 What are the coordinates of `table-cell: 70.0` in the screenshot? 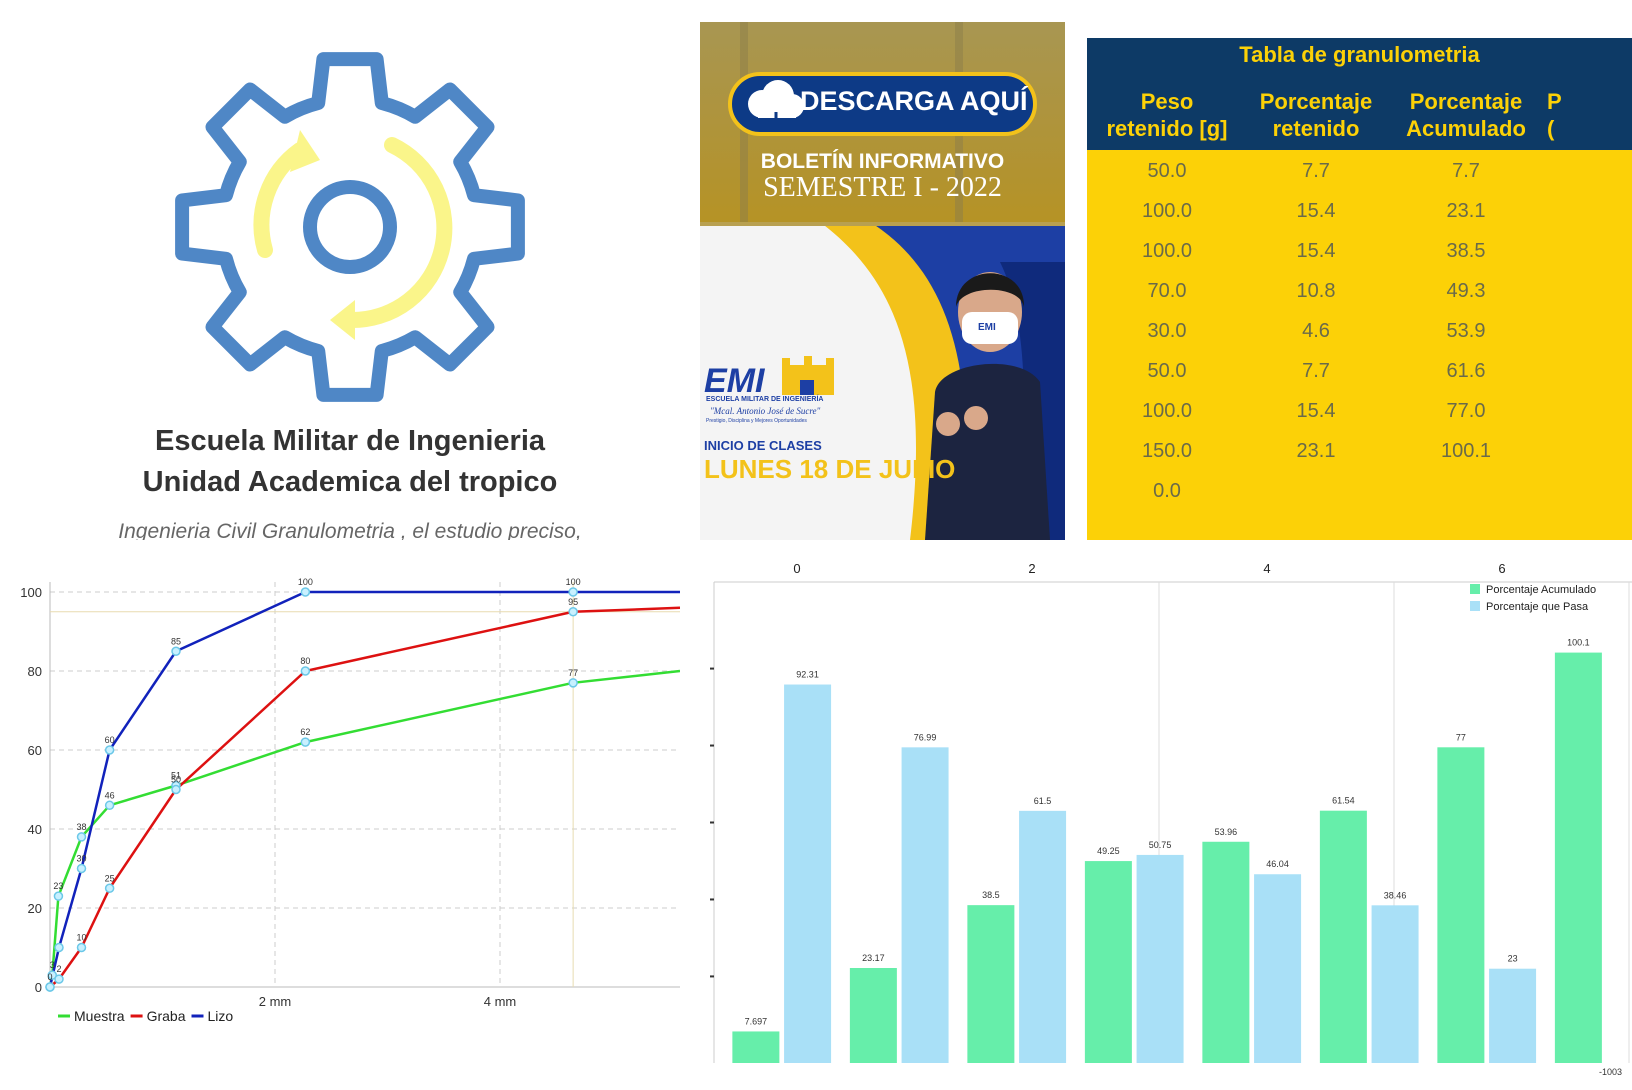 It's located at (1167, 291).